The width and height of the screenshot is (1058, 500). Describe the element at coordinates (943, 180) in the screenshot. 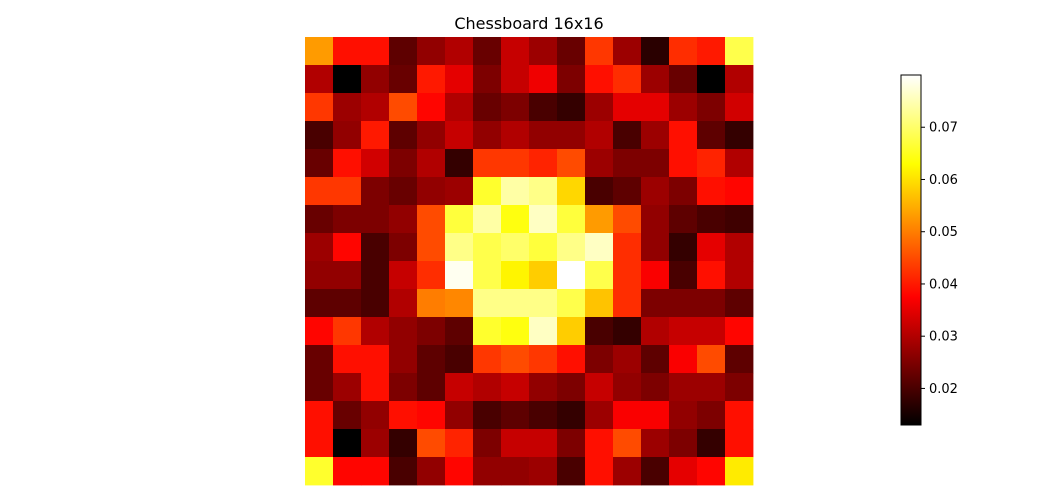

I see `colorbar-tick-label: 0.06` at that location.